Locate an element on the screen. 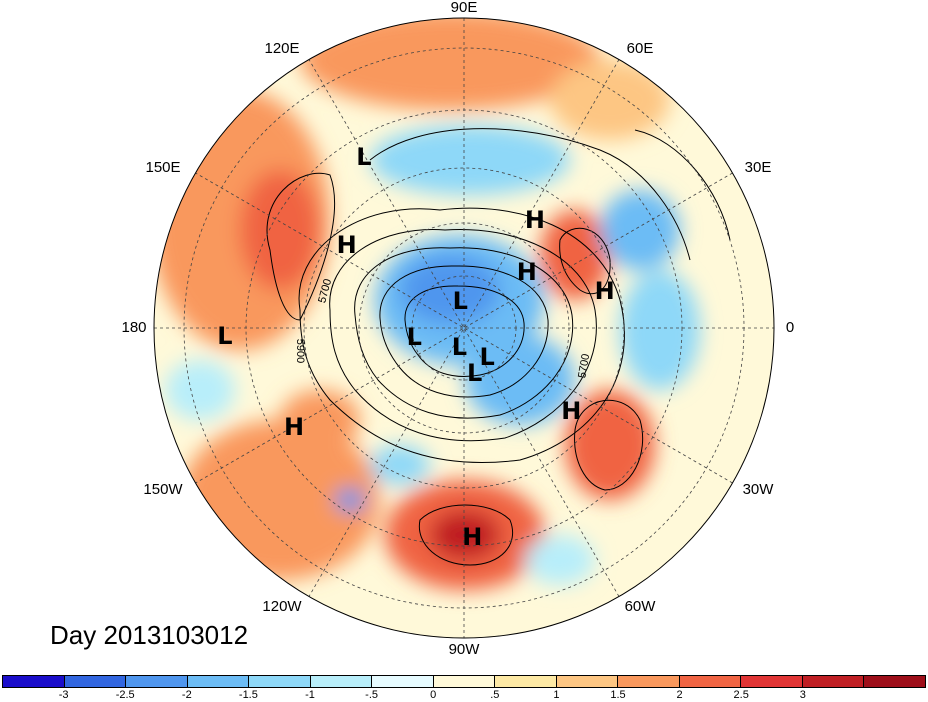 Image resolution: width=928 pixels, height=702 pixels. colorbar-tick-label: 2.5 is located at coordinates (741, 695).